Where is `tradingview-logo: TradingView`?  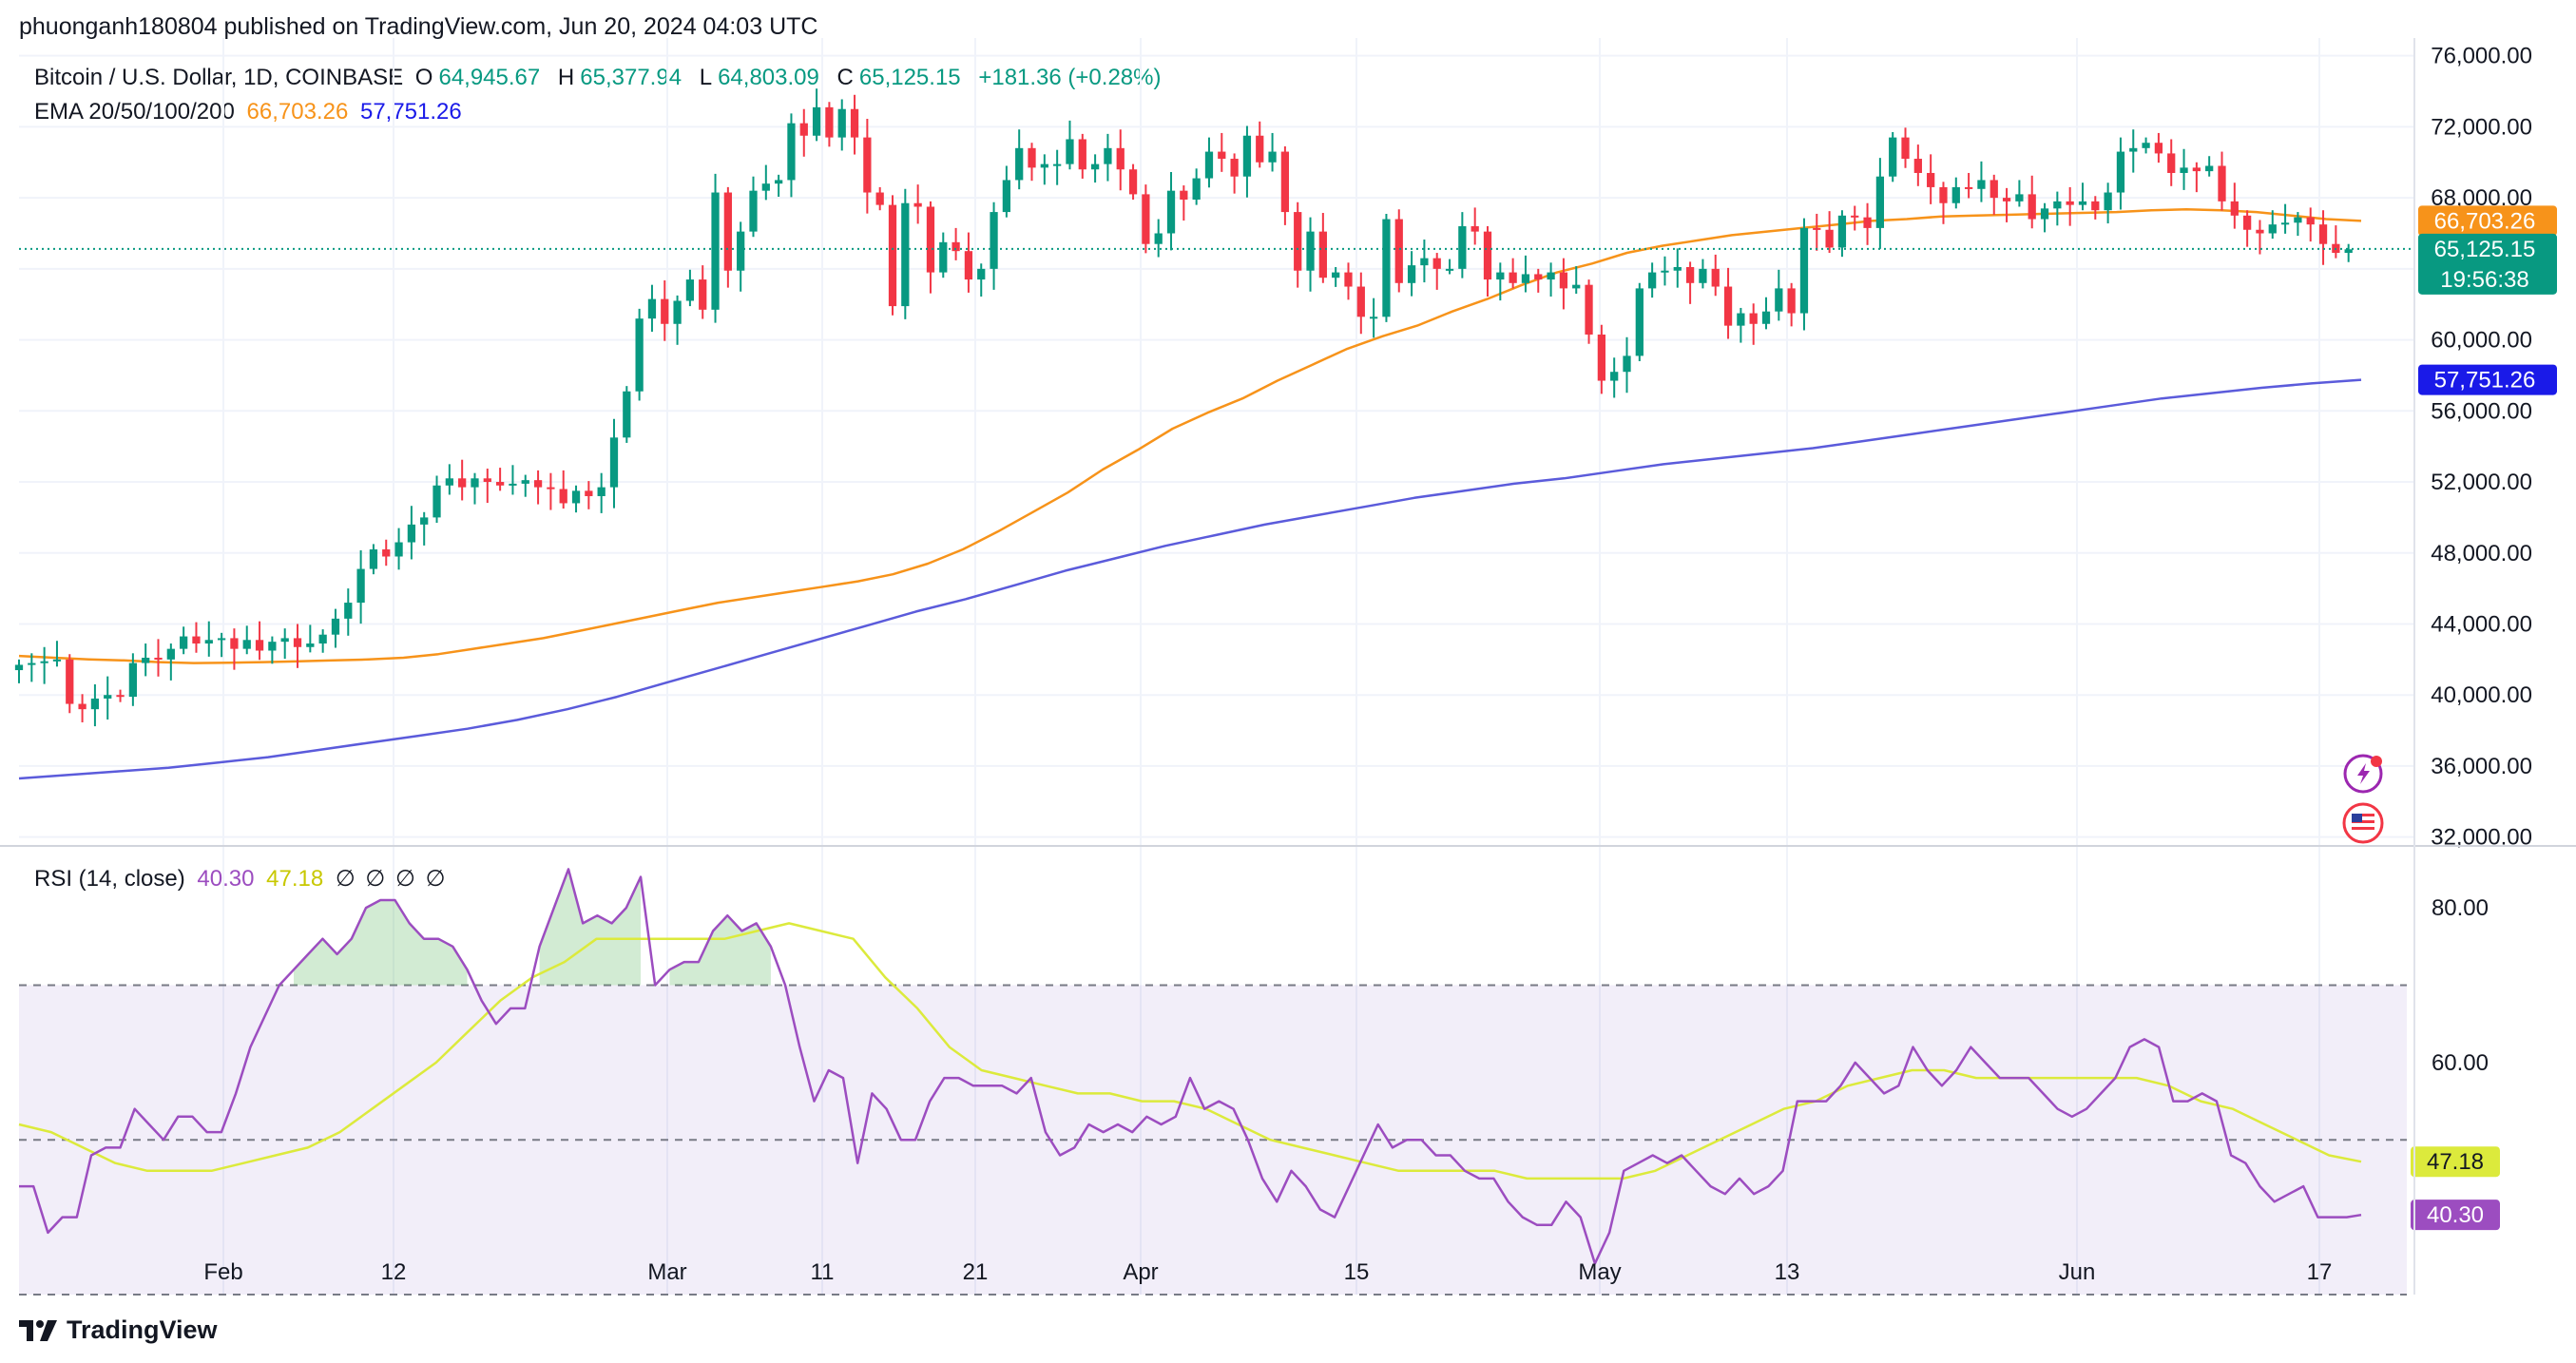 tradingview-logo: TradingView is located at coordinates (119, 1330).